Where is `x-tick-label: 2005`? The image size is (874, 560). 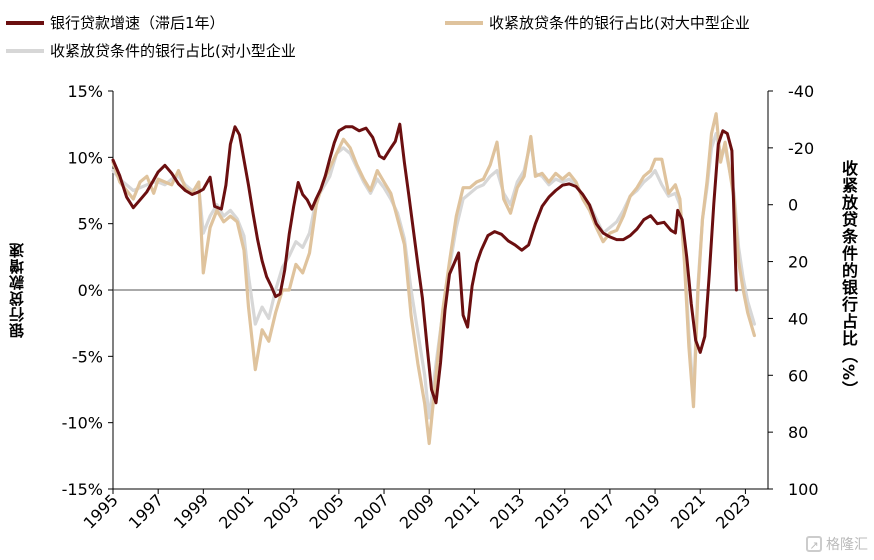
x-tick-label: 2005 is located at coordinates (326, 511).